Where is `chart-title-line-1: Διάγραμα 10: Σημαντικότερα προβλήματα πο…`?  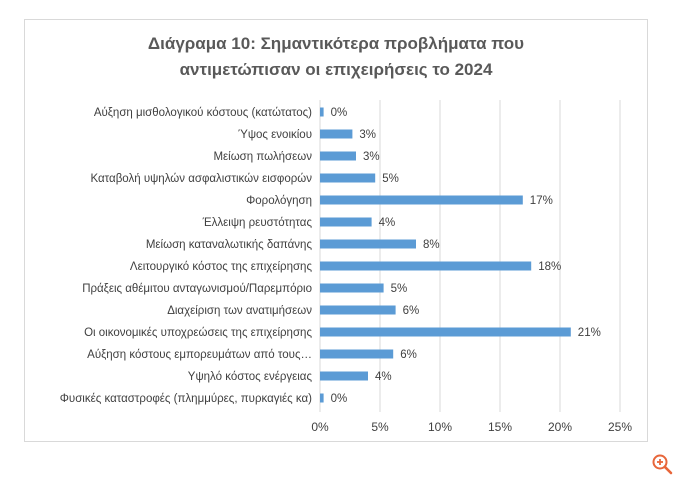 chart-title-line-1: Διάγραμα 10: Σημαντικότερα προβλήματα πο… is located at coordinates (336, 43).